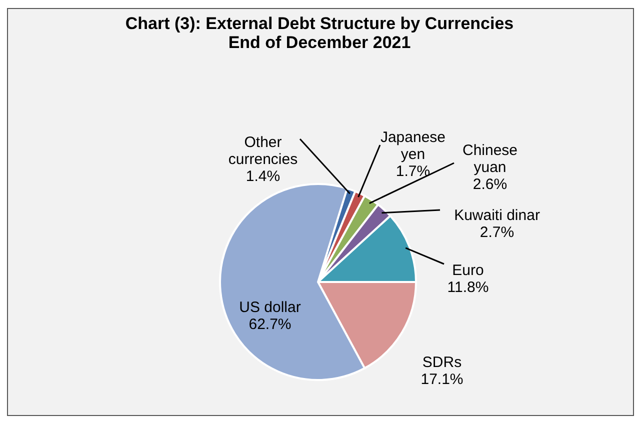 This screenshot has width=639, height=422. I want to click on slice-label: Kuwaiti dinar, so click(497, 215).